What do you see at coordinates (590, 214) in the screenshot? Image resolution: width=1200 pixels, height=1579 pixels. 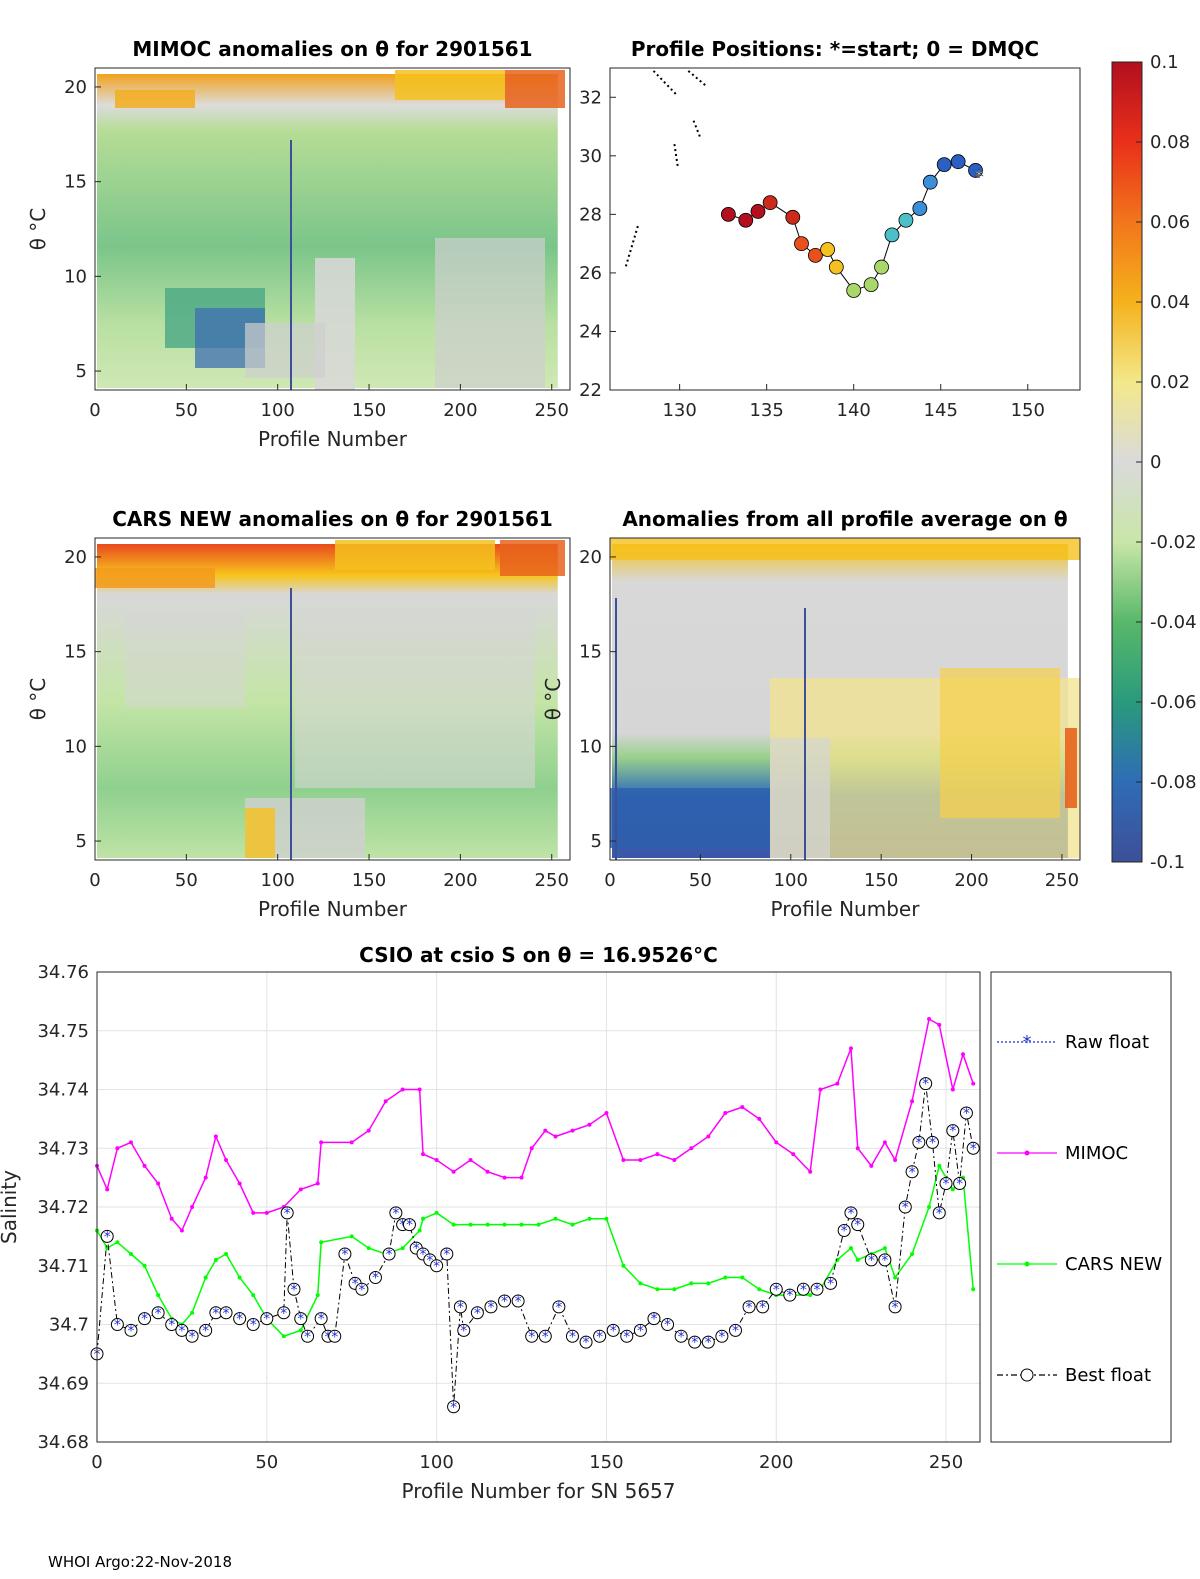 I see `y-tick-label: 28` at bounding box center [590, 214].